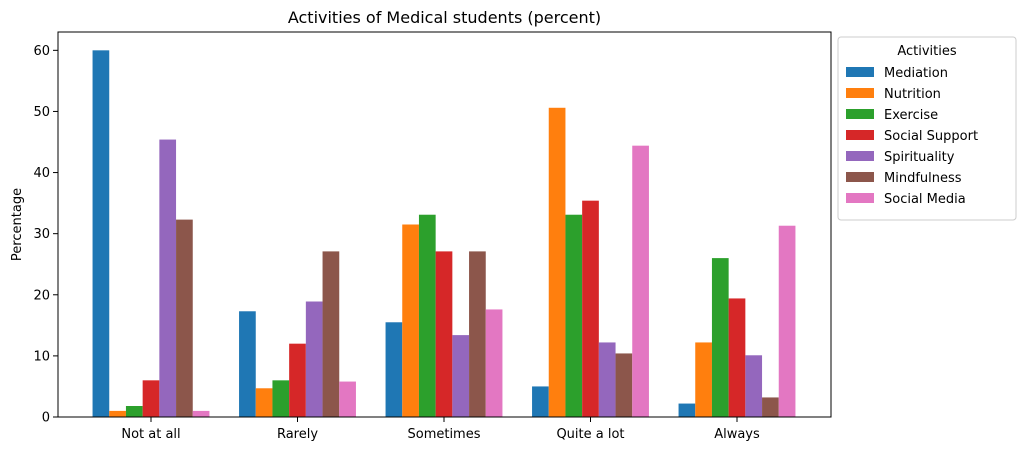  I want to click on bar-social-media-sometimes, so click(494, 363).